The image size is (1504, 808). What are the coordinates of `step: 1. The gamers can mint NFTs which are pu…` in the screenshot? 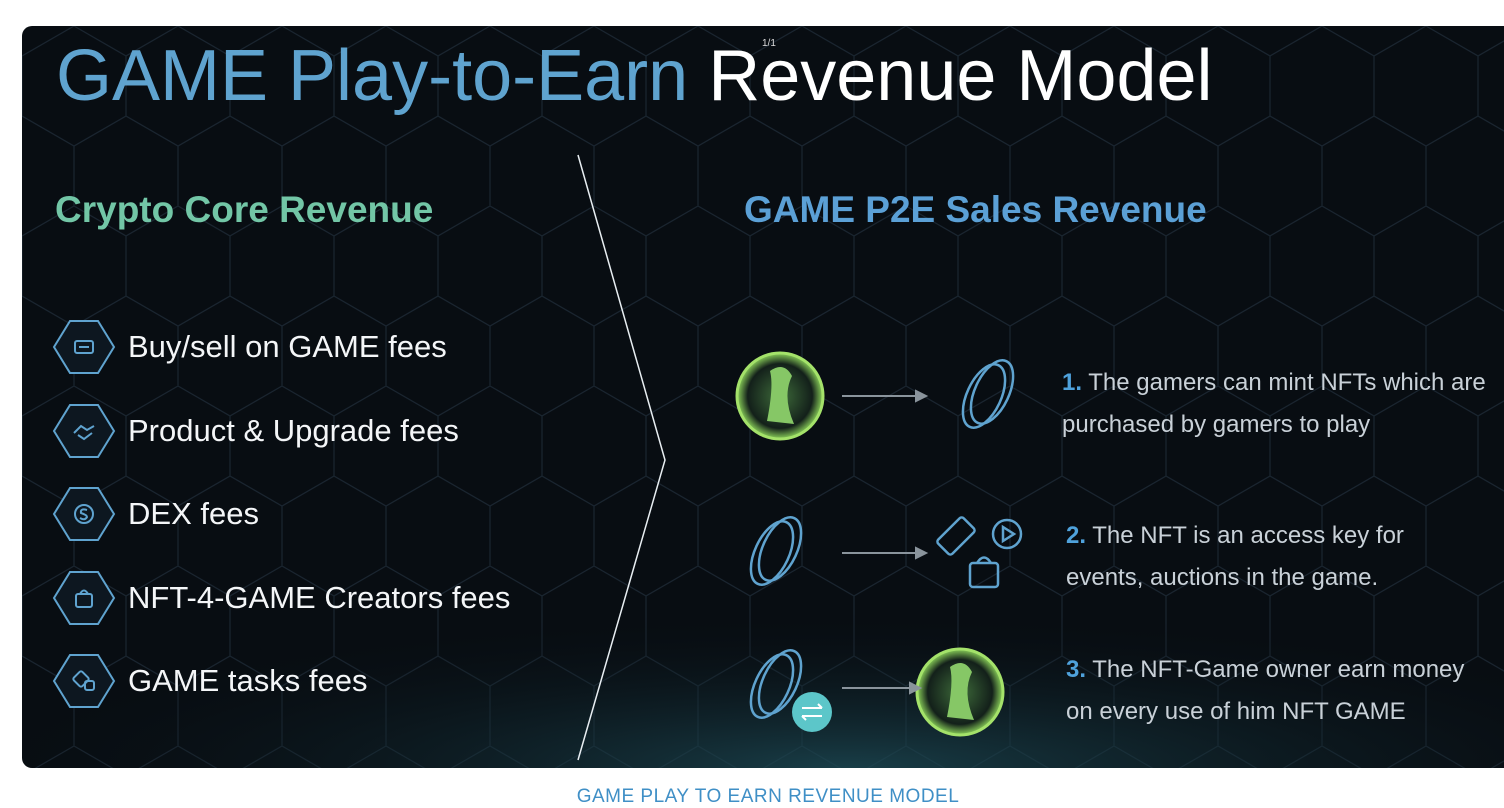 It's located at (1283, 404).